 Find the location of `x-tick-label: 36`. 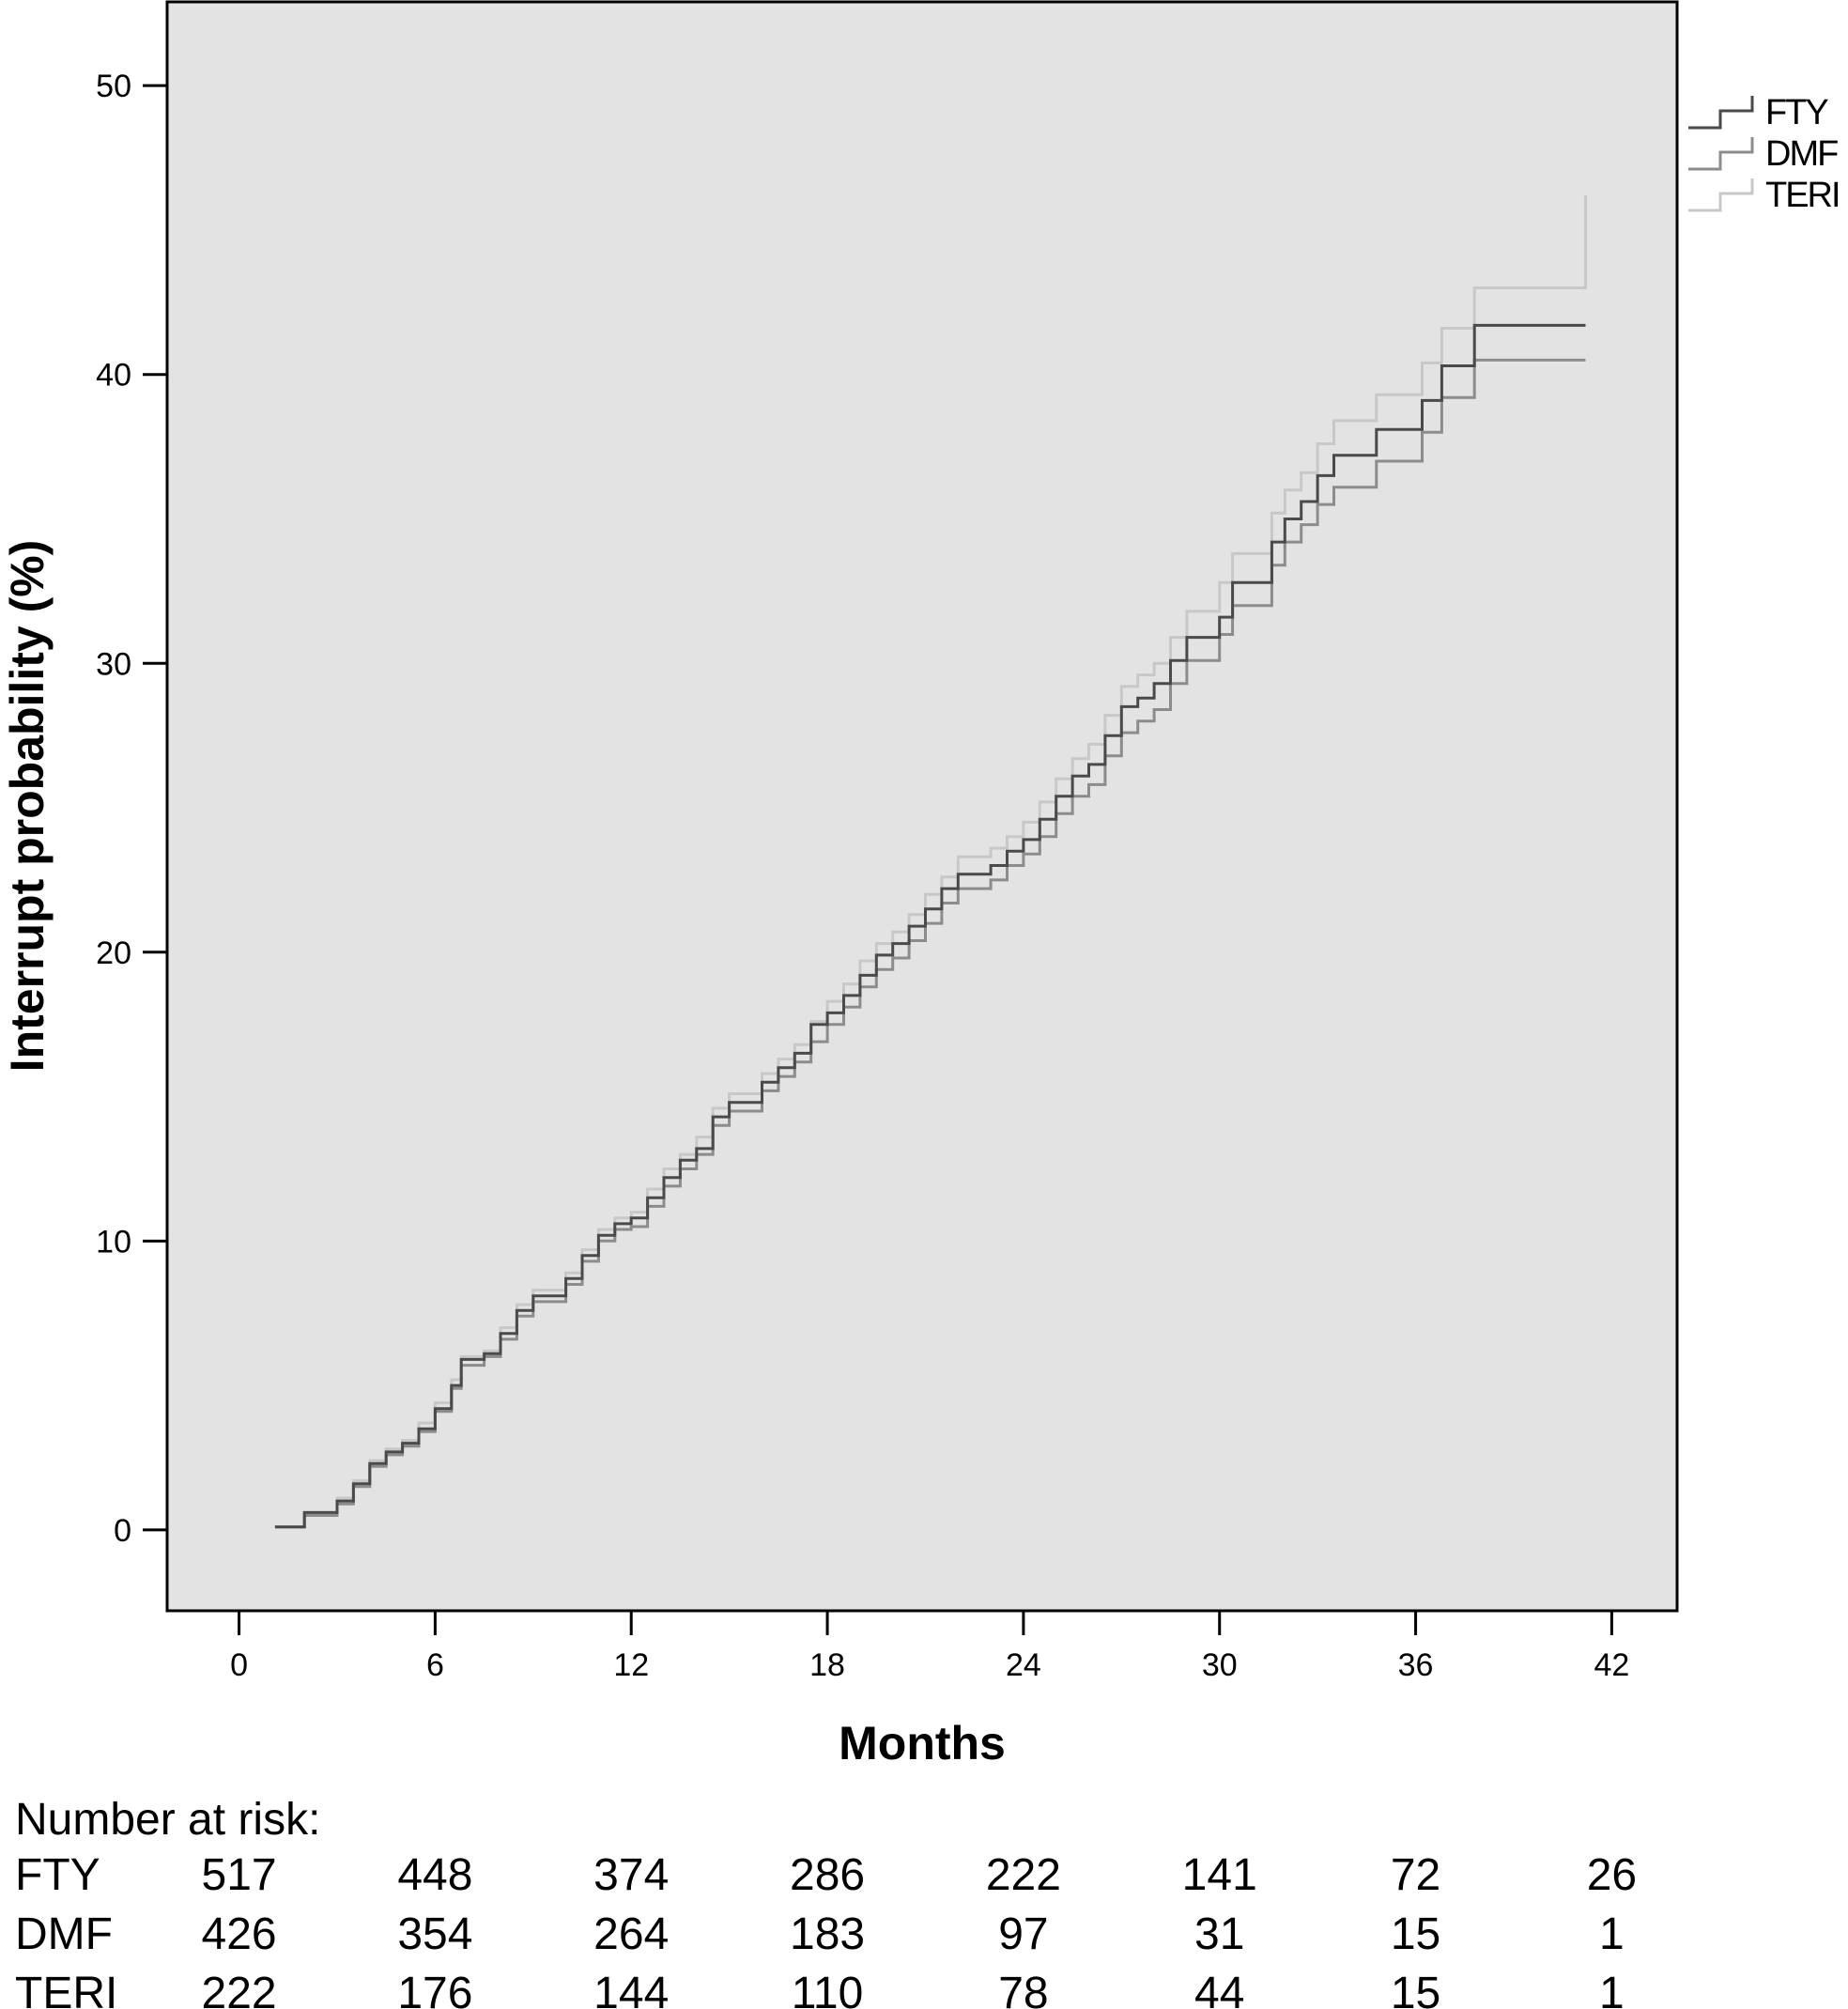

x-tick-label: 36 is located at coordinates (1416, 1665).